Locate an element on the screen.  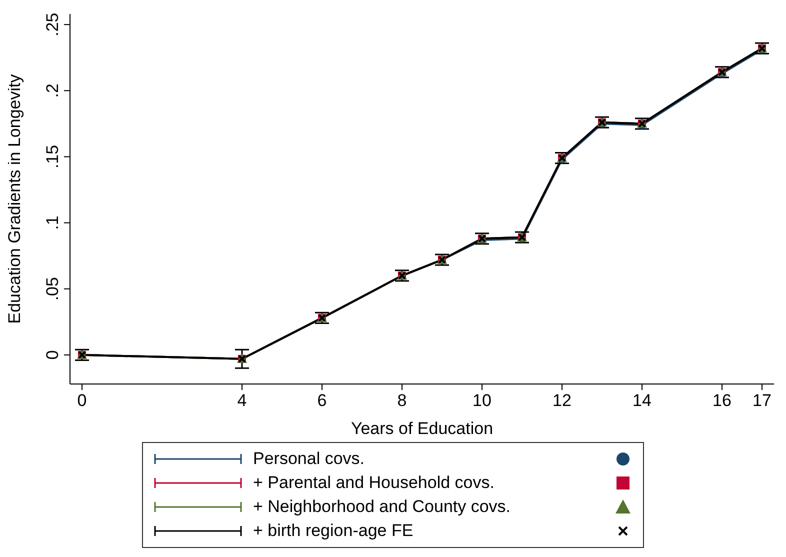
x-tick-label: 14 is located at coordinates (642, 400).